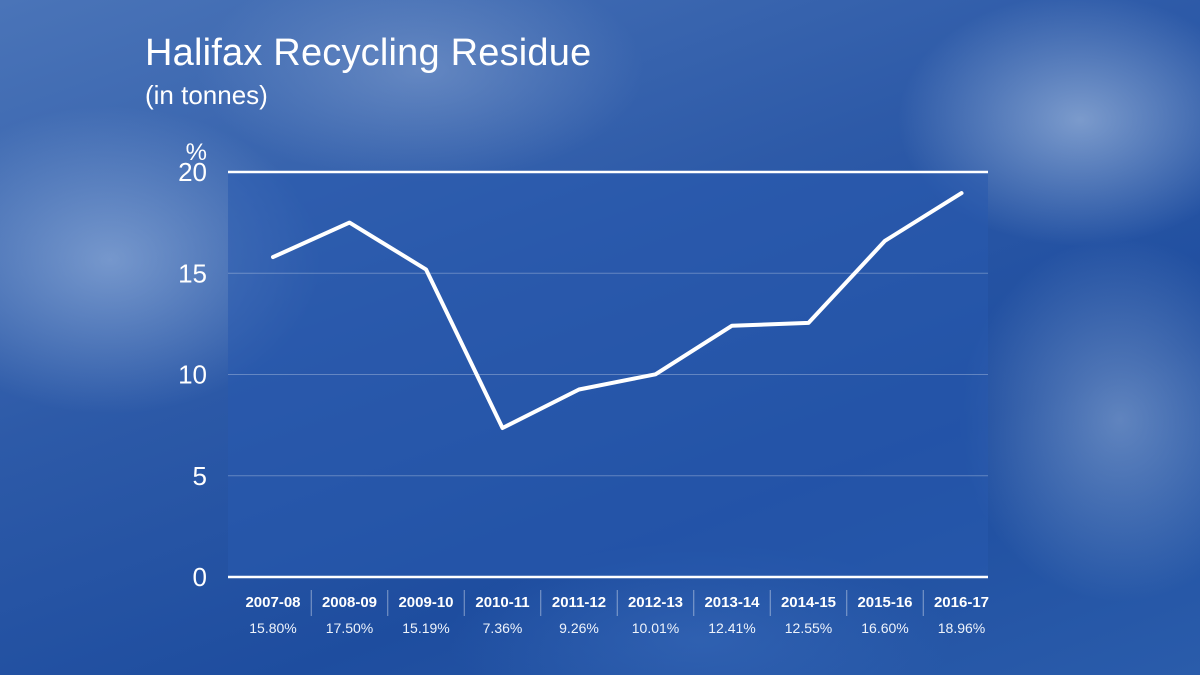  What do you see at coordinates (200, 577) in the screenshot?
I see `y-tick-label: 0` at bounding box center [200, 577].